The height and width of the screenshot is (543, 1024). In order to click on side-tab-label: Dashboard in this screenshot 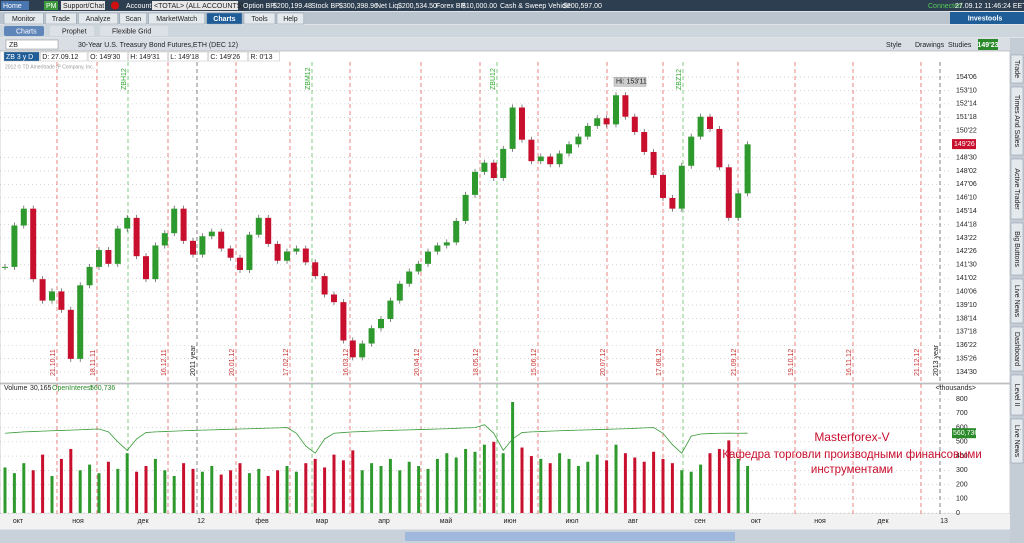, I will do `click(1016, 349)`.